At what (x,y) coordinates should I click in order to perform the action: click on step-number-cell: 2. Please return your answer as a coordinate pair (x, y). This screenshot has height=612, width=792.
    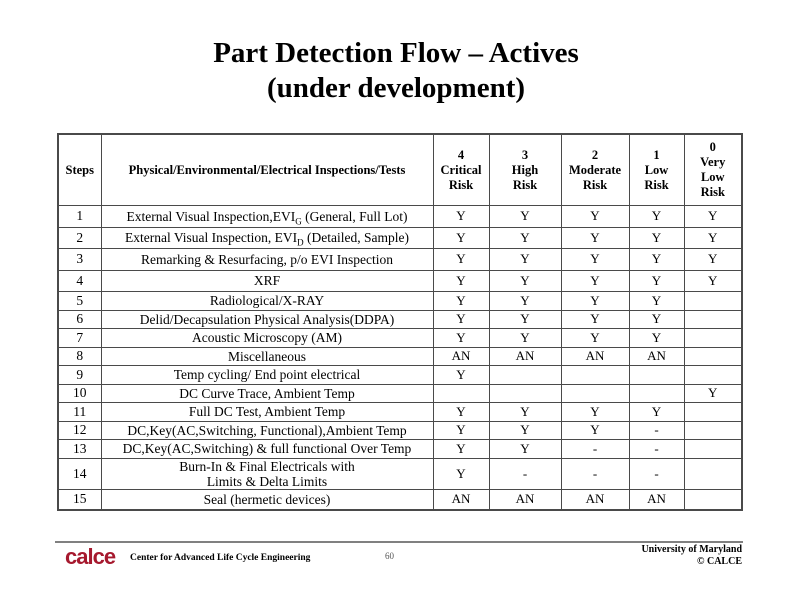
    Looking at the image, I should click on (79, 237).